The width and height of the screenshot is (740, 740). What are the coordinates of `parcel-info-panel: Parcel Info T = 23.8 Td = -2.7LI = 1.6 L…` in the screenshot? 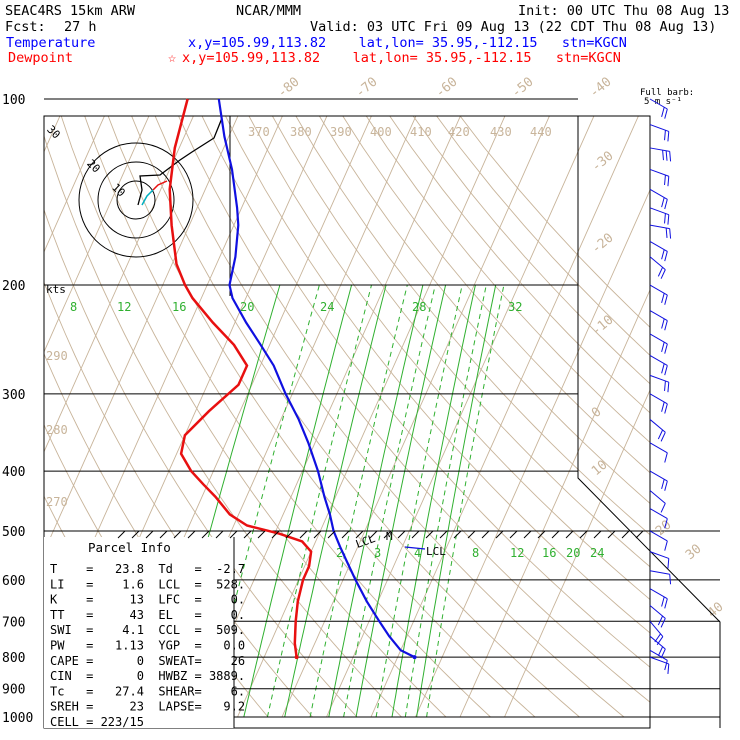 It's located at (144, 633).